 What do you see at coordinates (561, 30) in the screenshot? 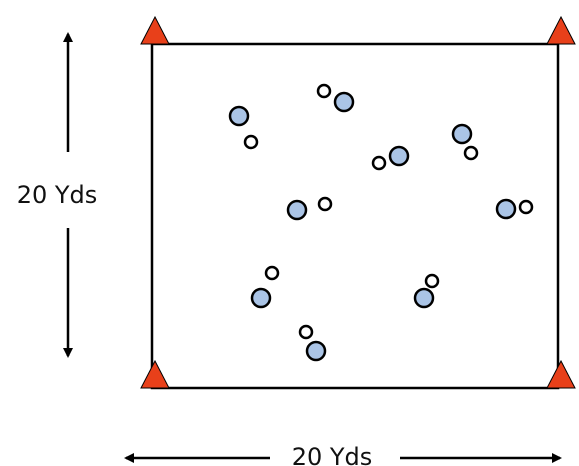
I see `cone-top-right` at bounding box center [561, 30].